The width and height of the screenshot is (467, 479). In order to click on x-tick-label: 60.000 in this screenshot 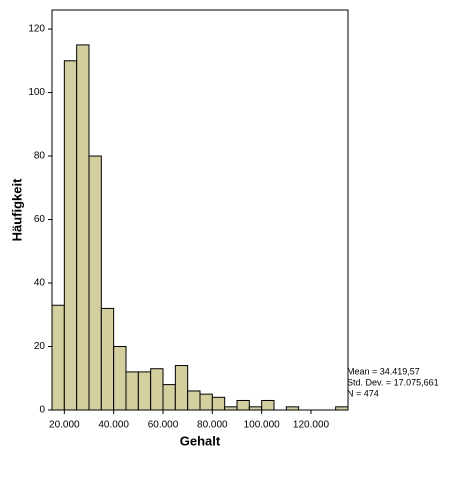, I will do `click(163, 425)`.